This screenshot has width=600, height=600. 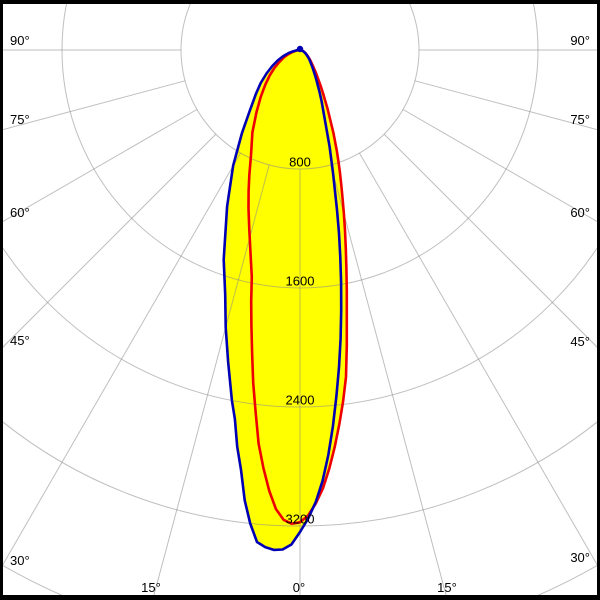 I want to click on angle-label-bottom-2: 15°, so click(x=447, y=587).